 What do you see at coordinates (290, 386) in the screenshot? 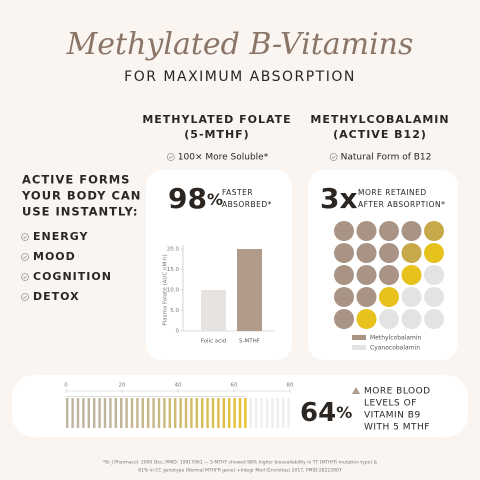
I see `x-tick-label: 80` at bounding box center [290, 386].